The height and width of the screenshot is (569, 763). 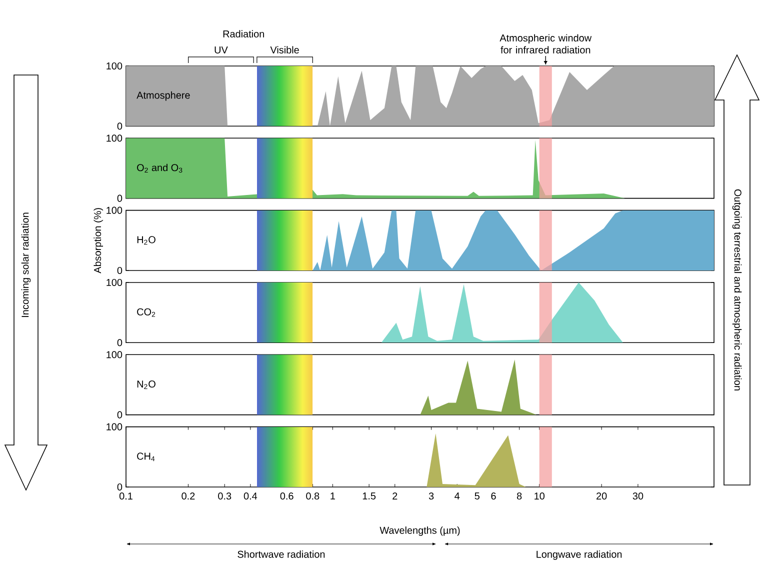 I want to click on text: CH$_{4}$, so click(x=146, y=457).